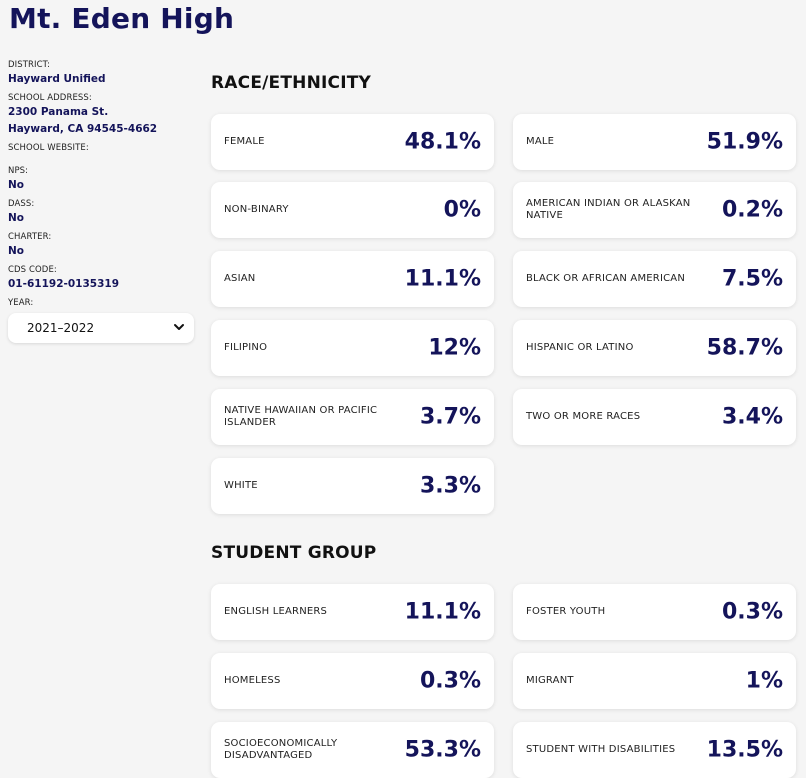 The image size is (806, 778). Describe the element at coordinates (281, 749) in the screenshot. I see `stat-label: SOCIOECONOMICALLY DISADVANTAGED` at that location.